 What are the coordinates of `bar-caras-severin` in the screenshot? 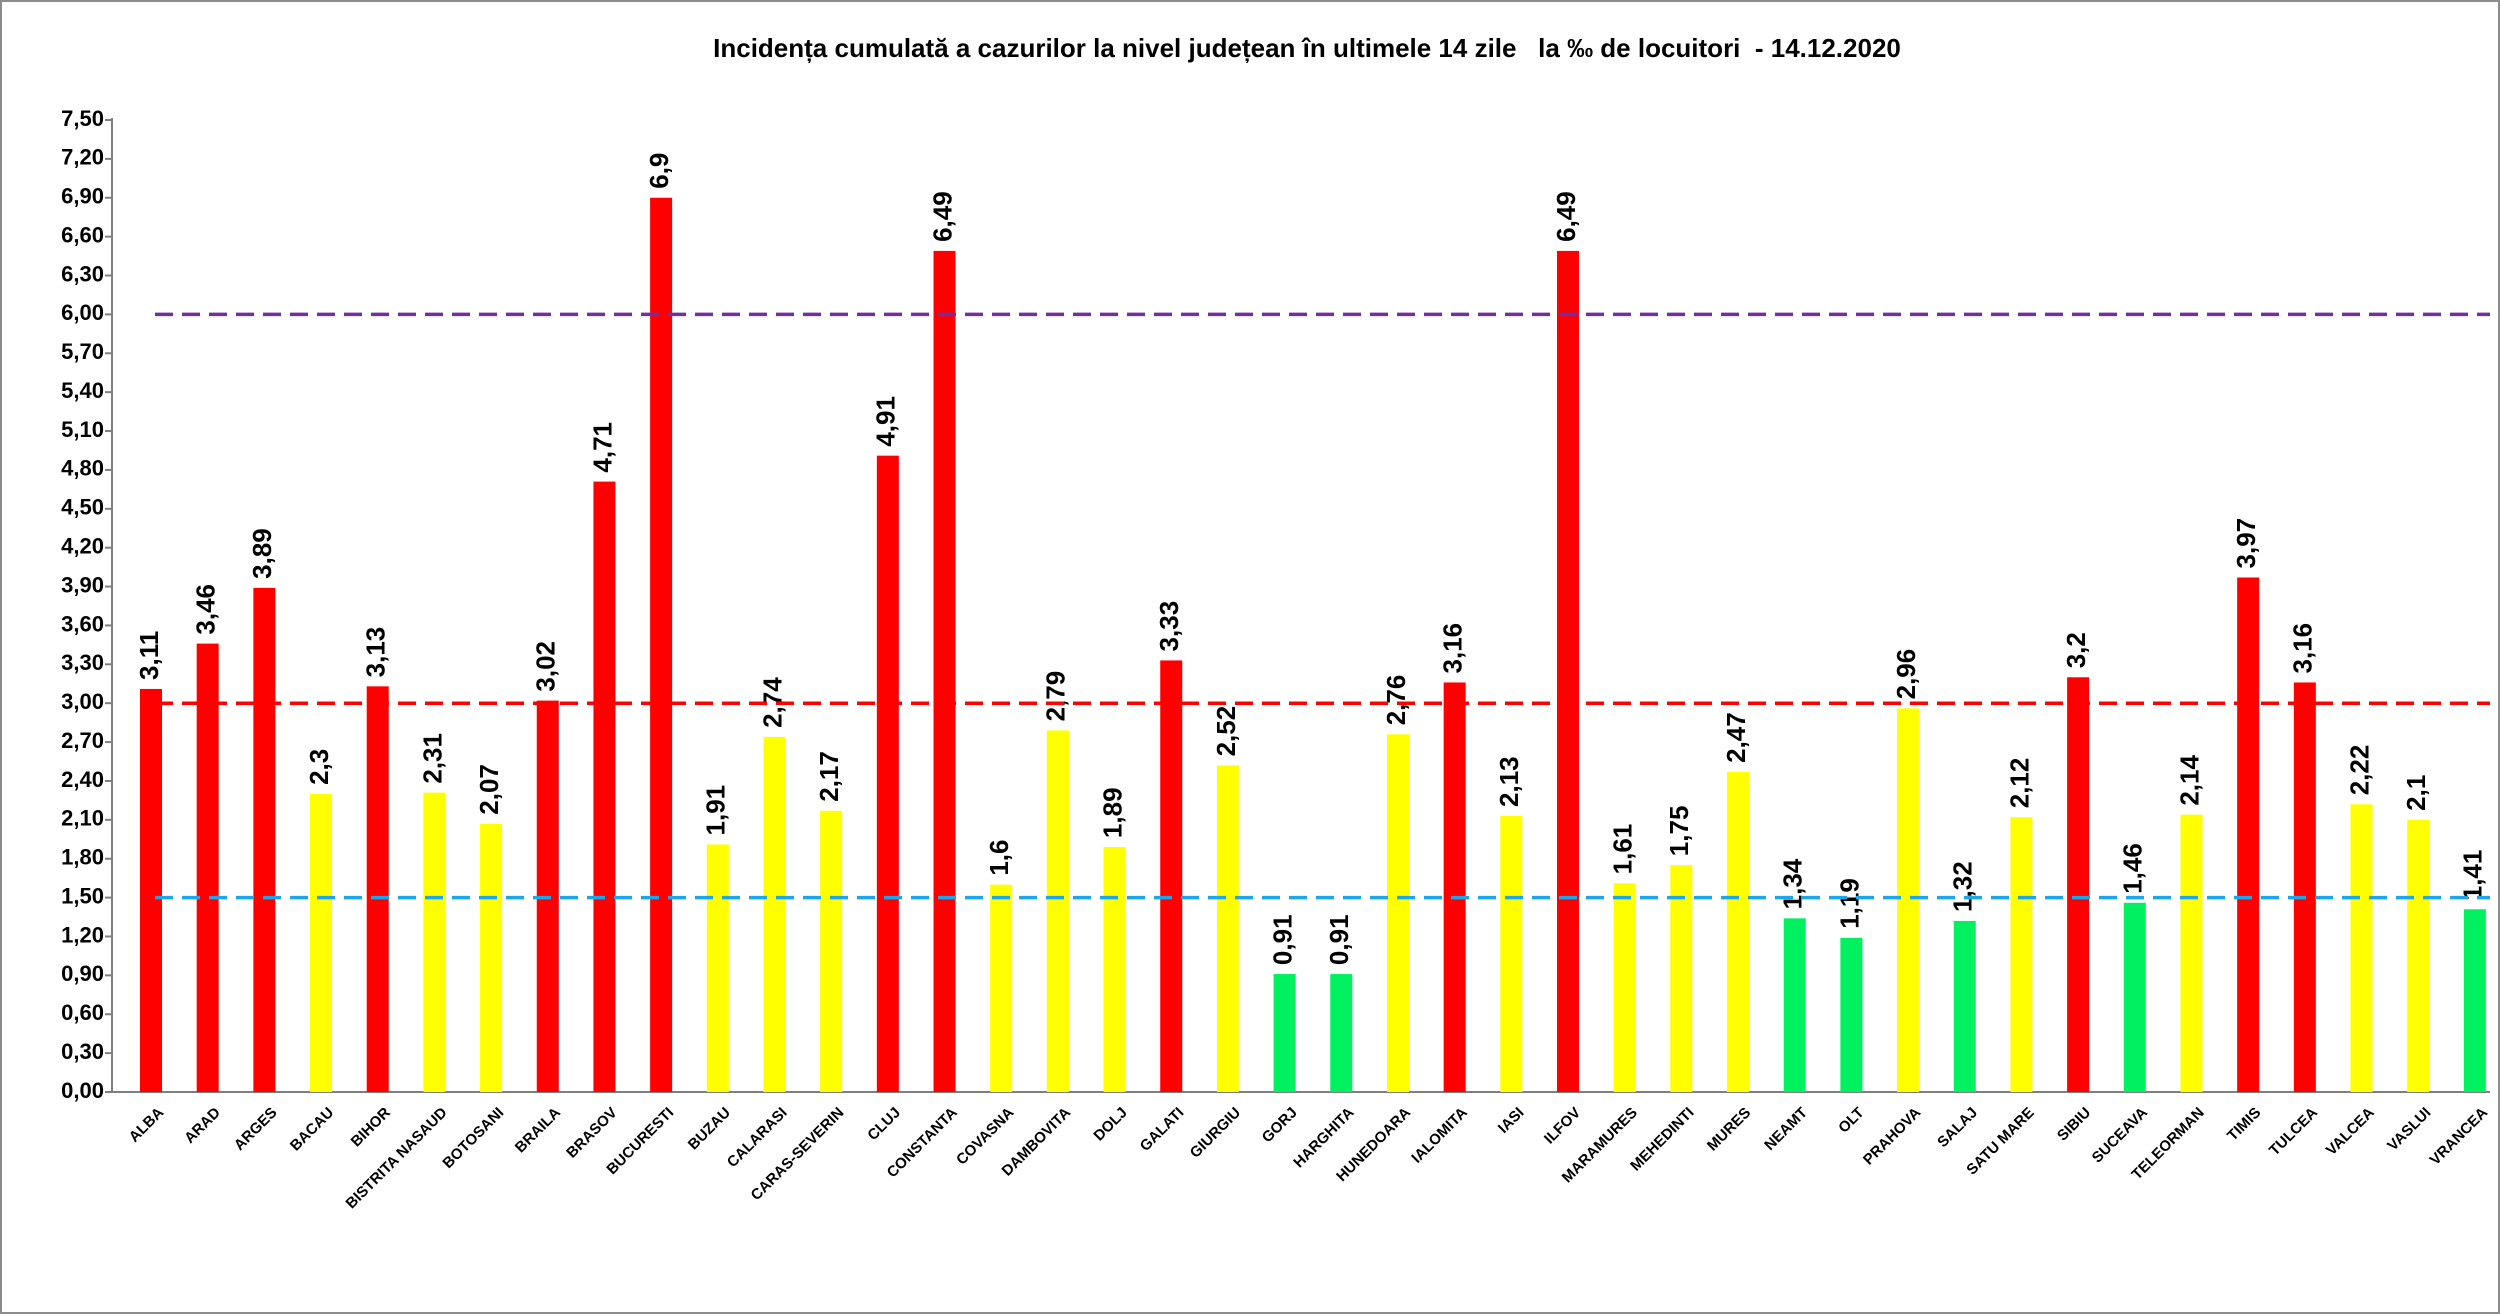 It's located at (831, 951).